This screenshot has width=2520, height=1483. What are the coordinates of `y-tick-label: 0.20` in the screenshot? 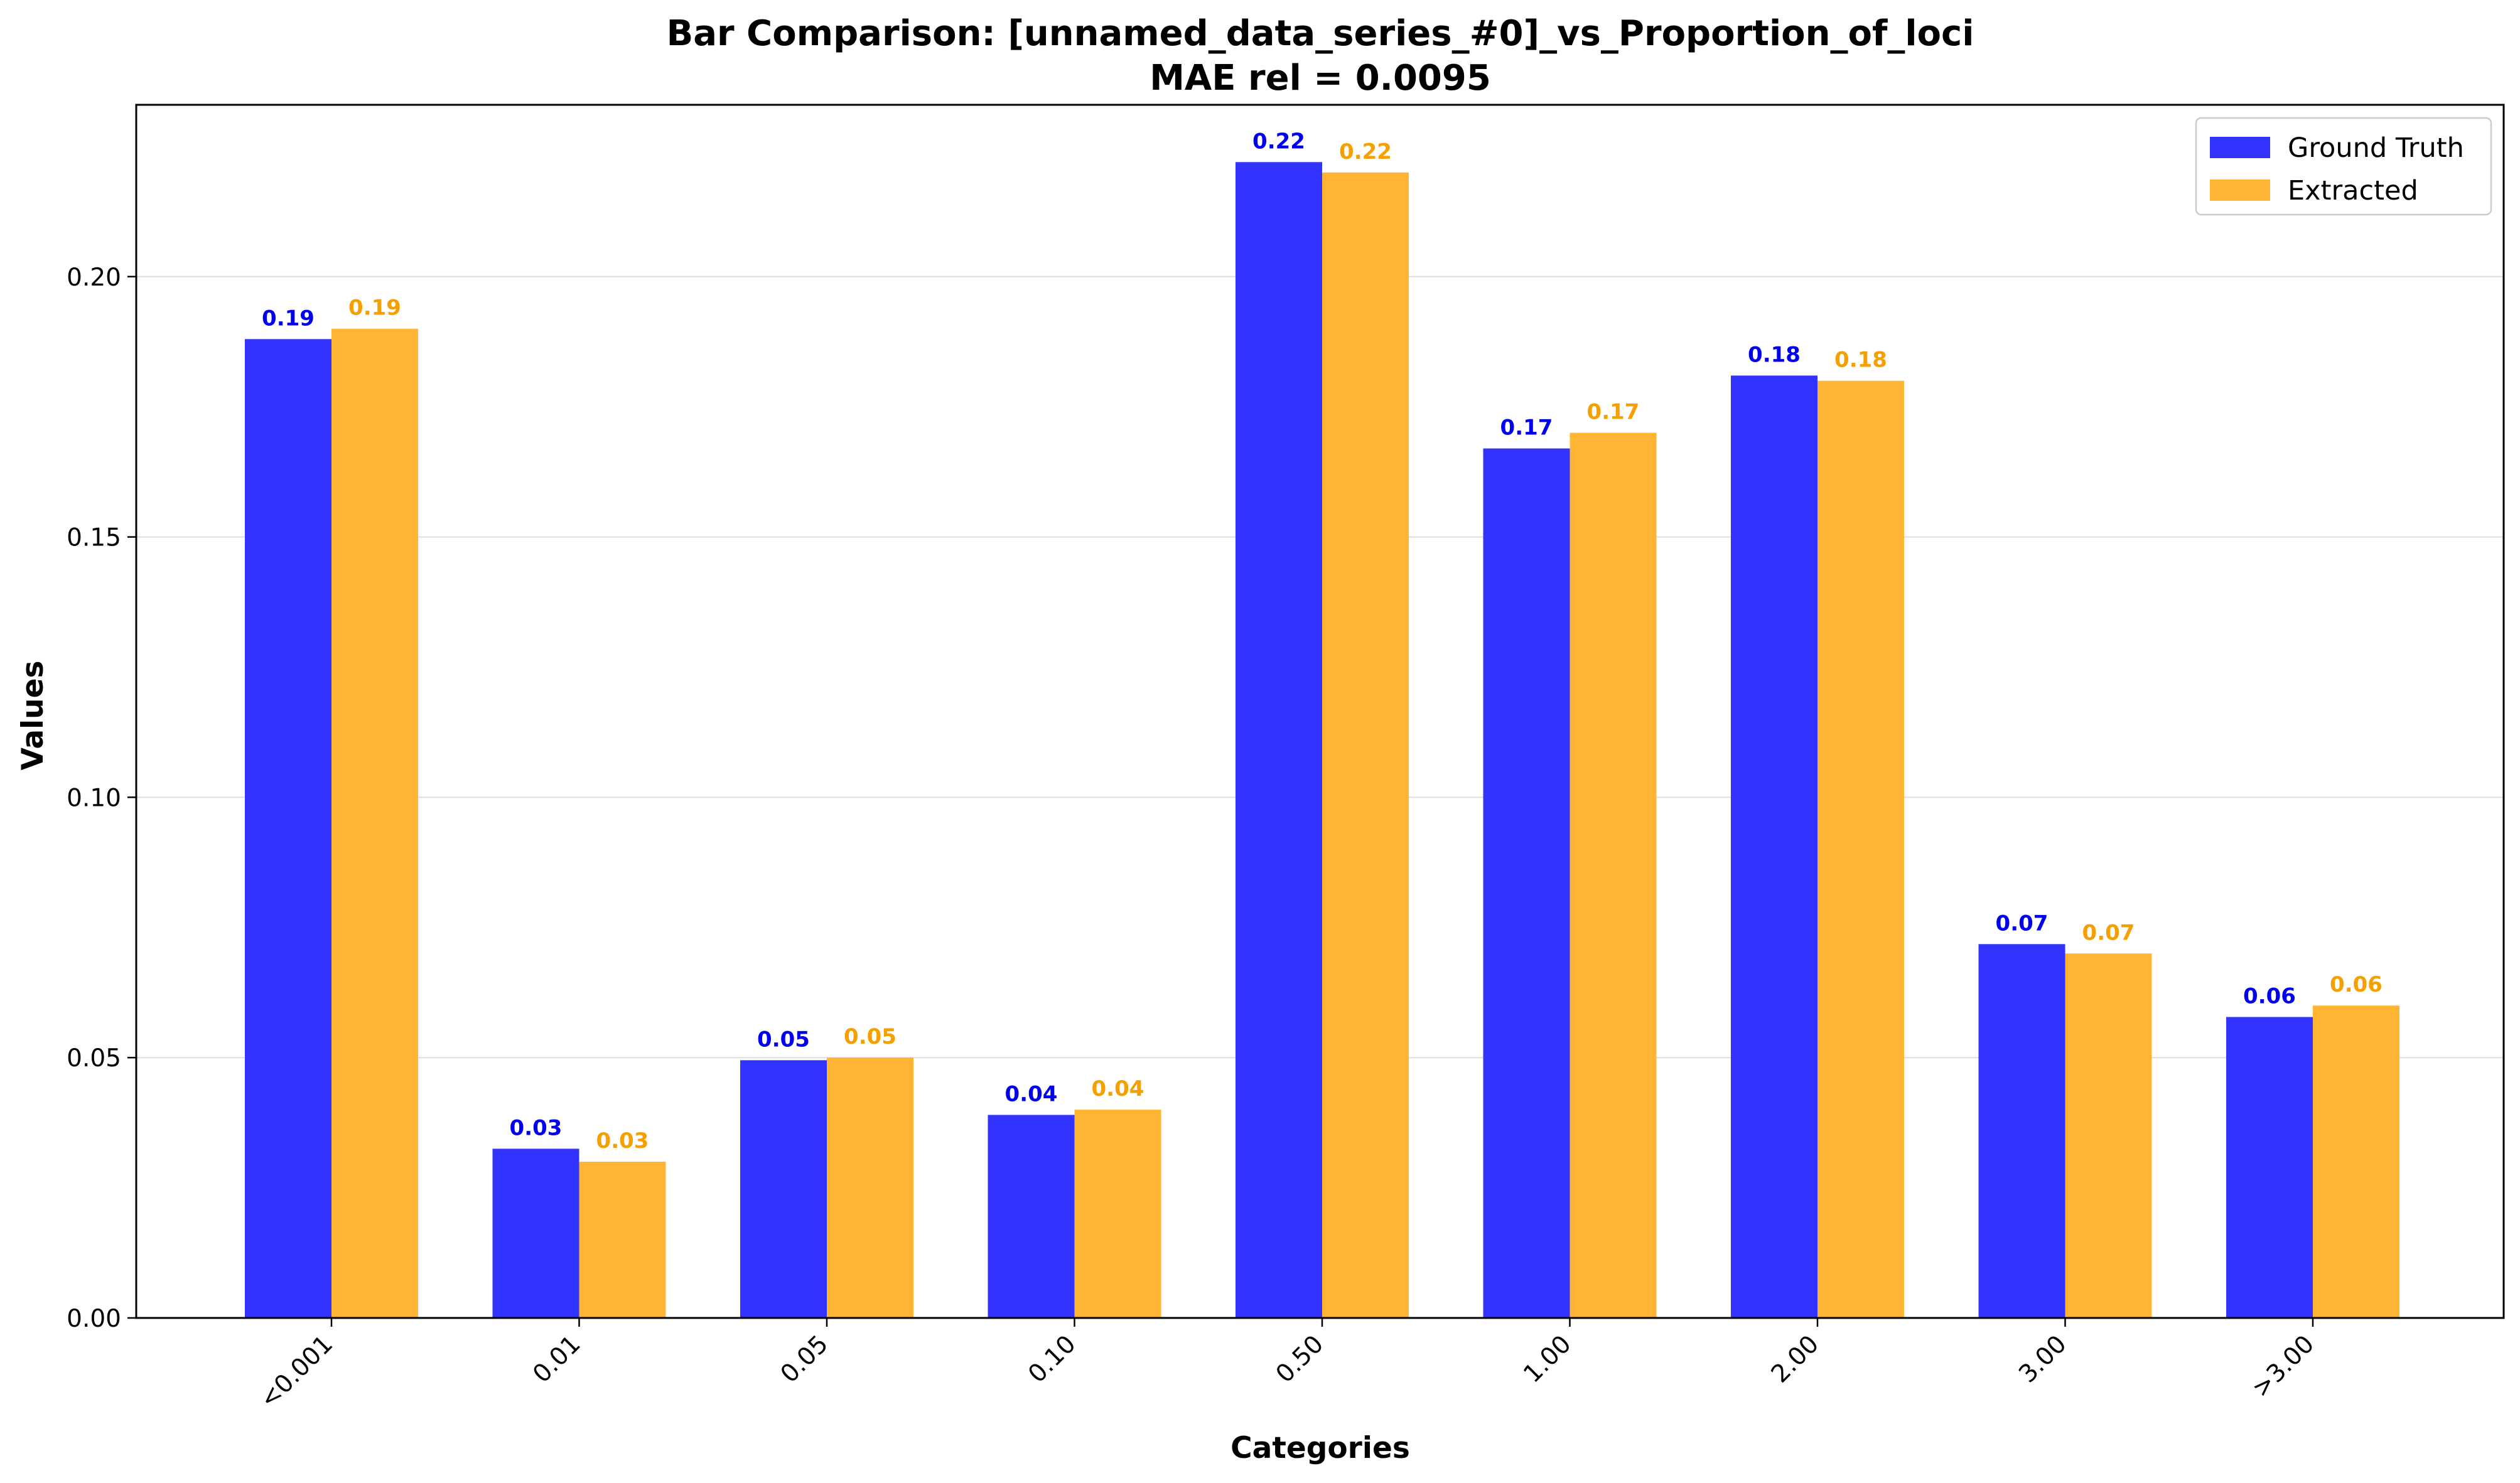 It's located at (94, 278).